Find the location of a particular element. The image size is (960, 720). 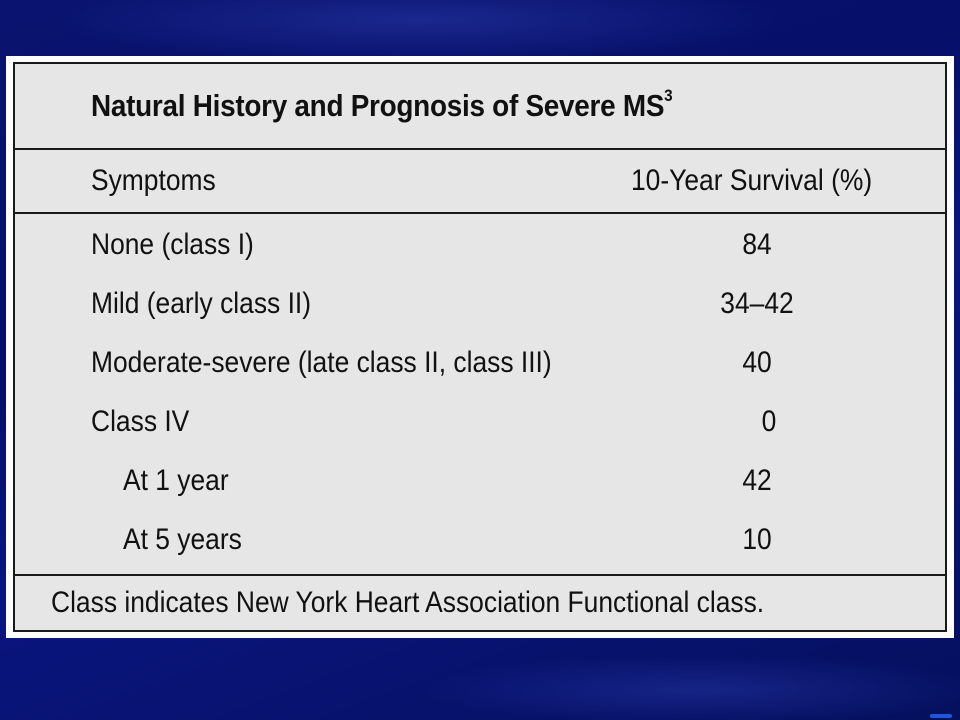

table-row: None (class I) 84 is located at coordinates (480, 243).